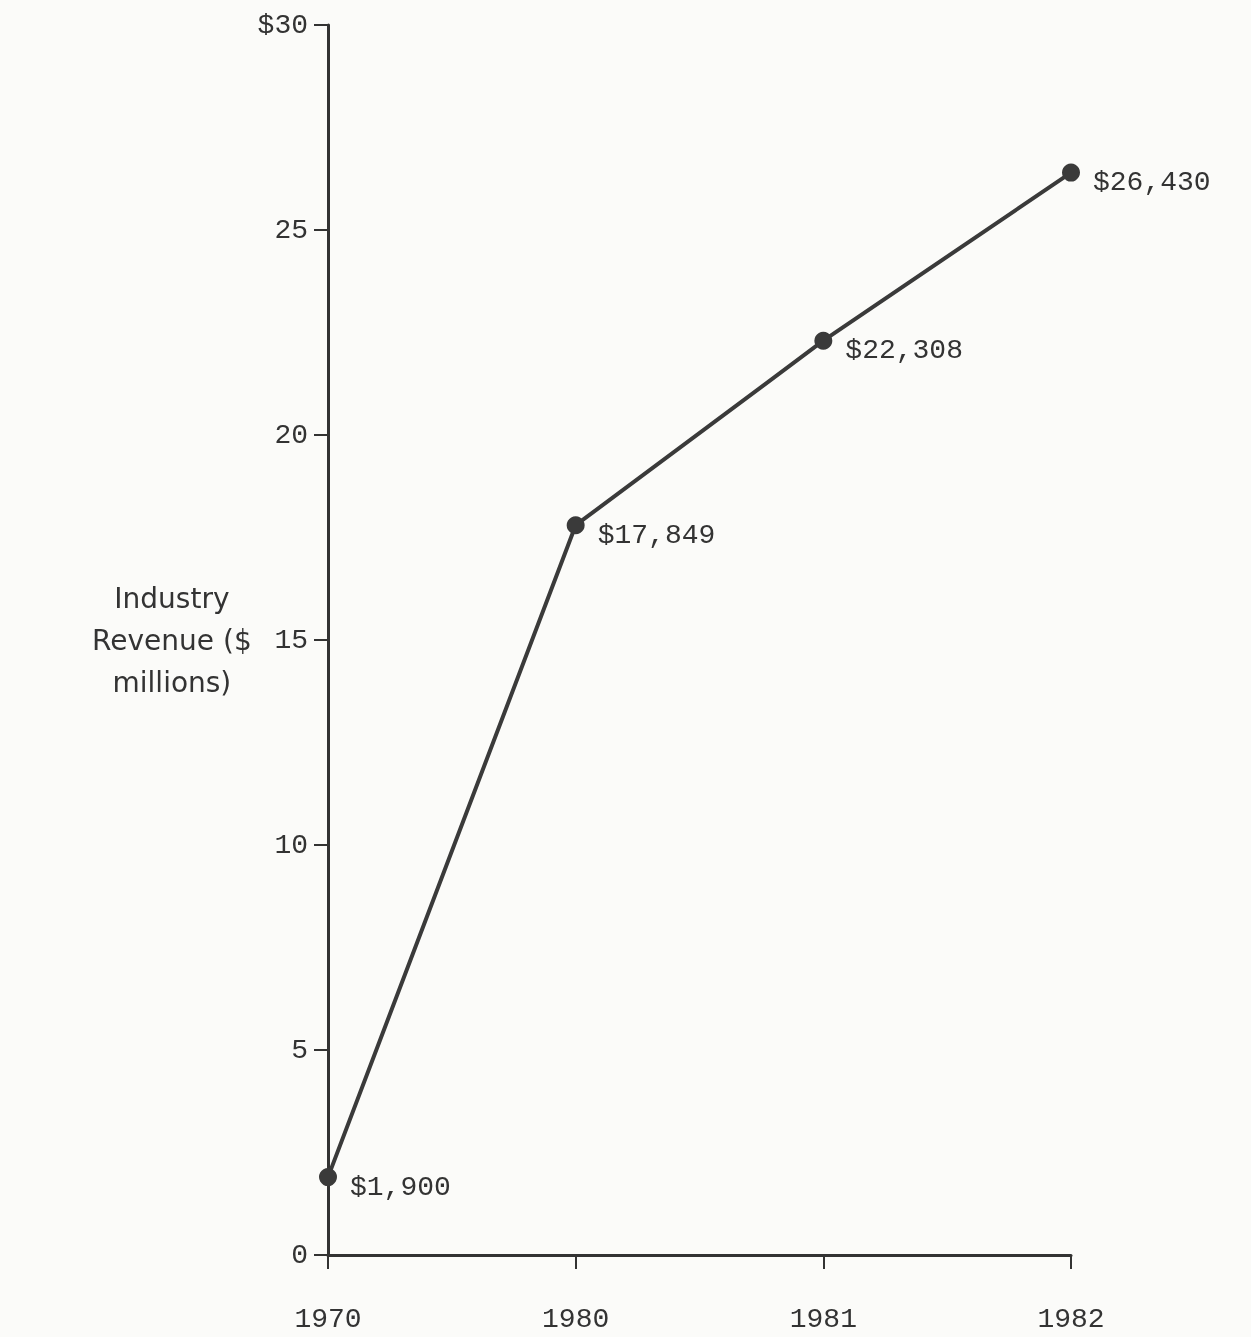 The width and height of the screenshot is (1251, 1337). What do you see at coordinates (172, 640) in the screenshot?
I see `y-axis-title: Industry Revenue ($ millions)` at bounding box center [172, 640].